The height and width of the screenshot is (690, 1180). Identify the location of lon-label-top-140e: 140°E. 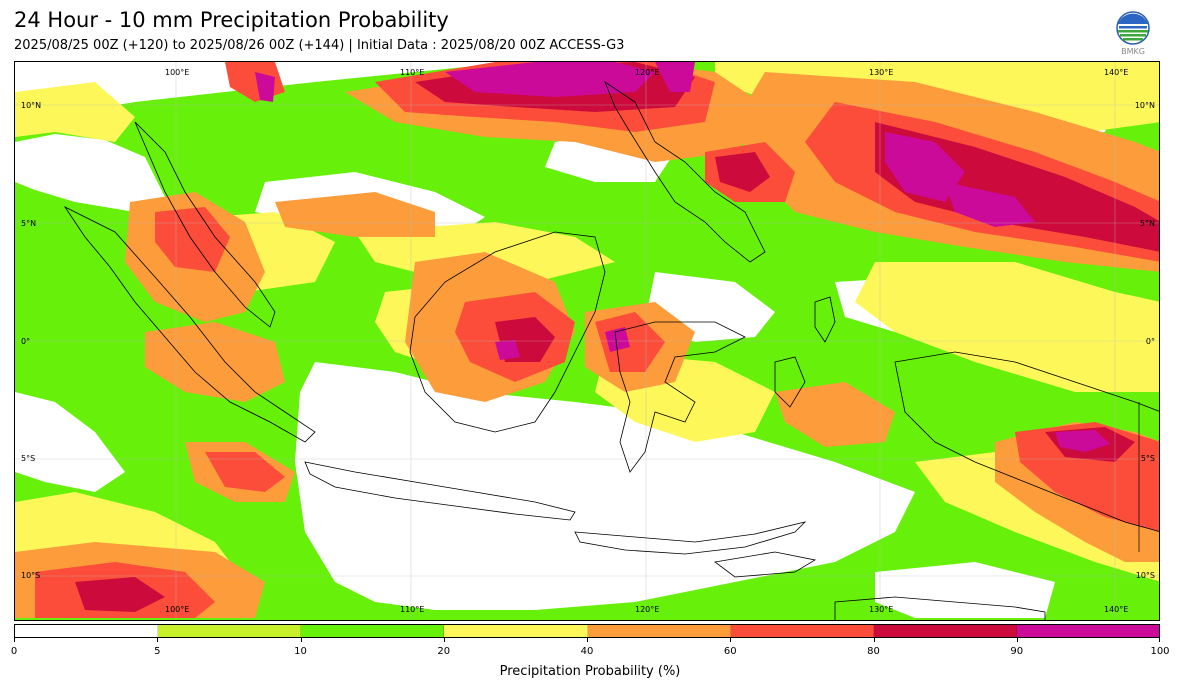
(1116, 72).